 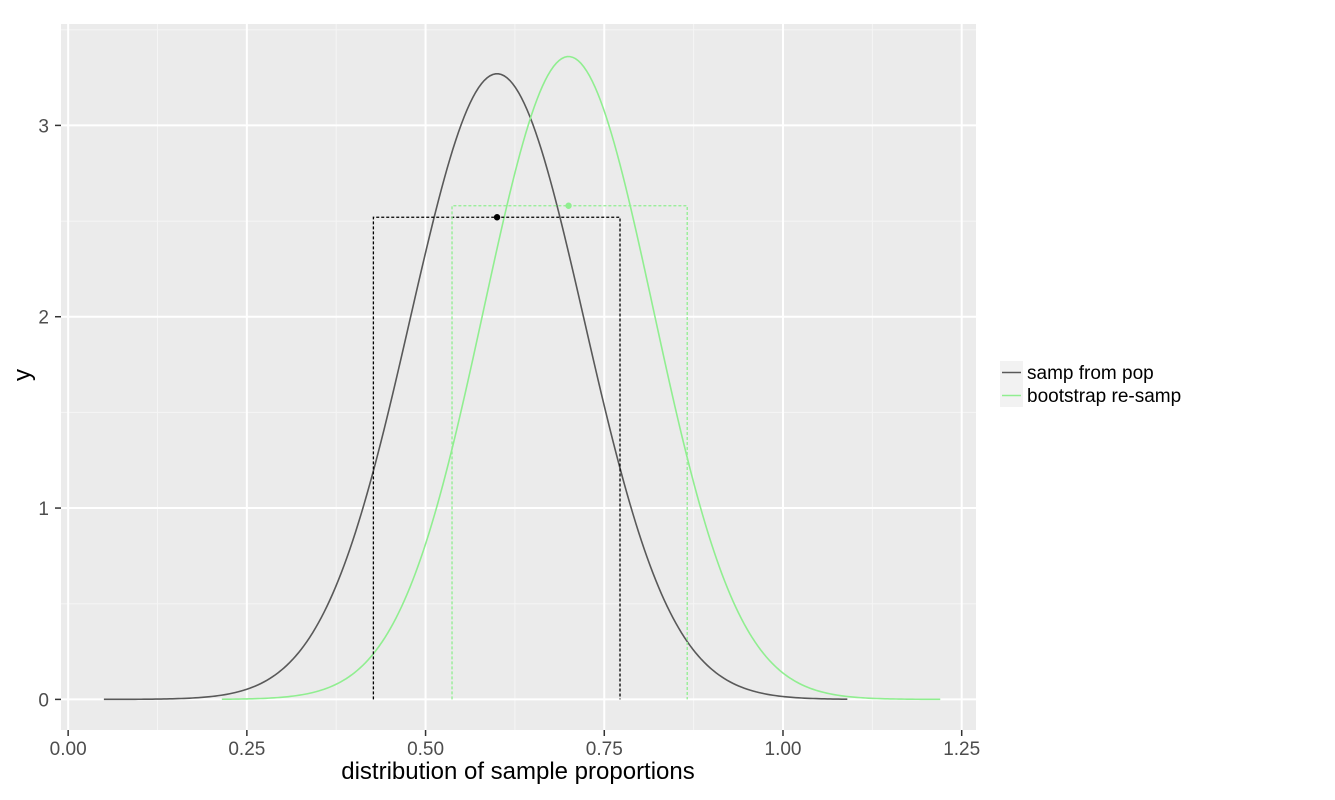 I want to click on x-tick-label: 0.00, so click(x=68, y=749).